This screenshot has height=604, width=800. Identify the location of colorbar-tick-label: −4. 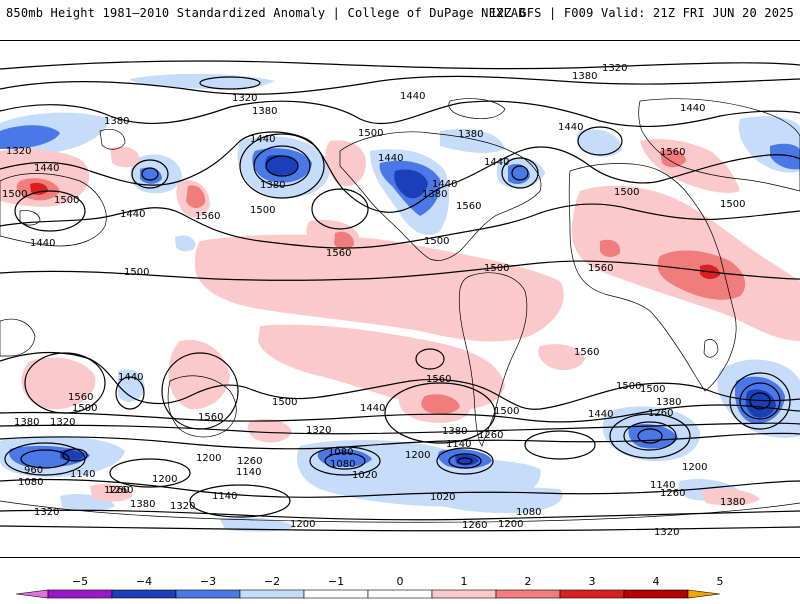
(144, 581).